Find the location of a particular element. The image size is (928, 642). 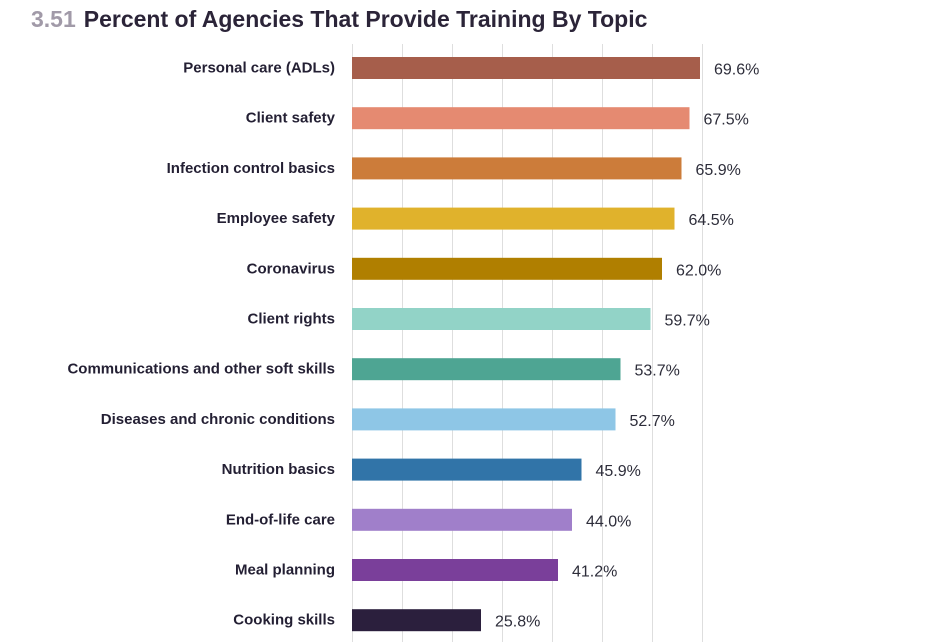

figure-number: 3.51 is located at coordinates (53, 19).